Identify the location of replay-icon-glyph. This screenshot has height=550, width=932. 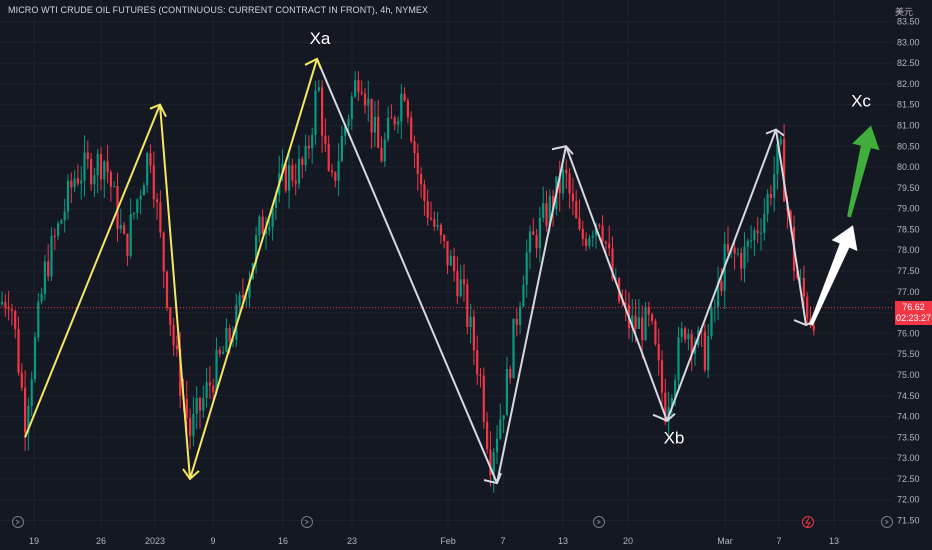
(17, 522).